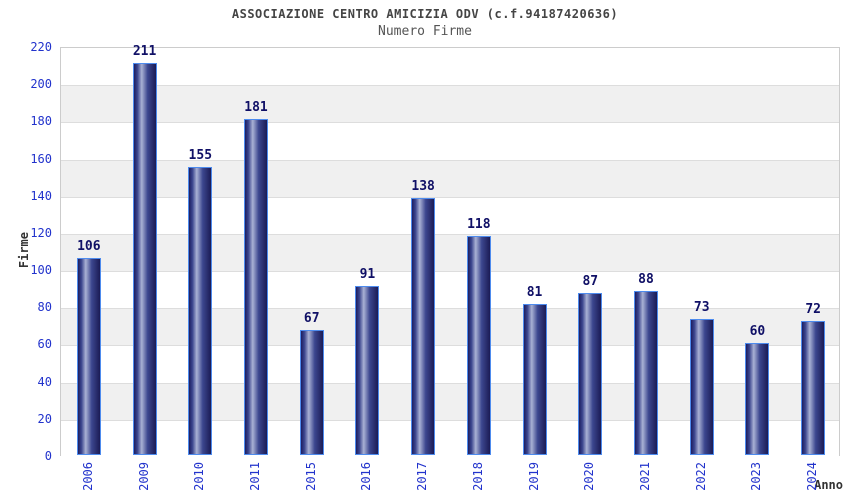 Image resolution: width=850 pixels, height=500 pixels. What do you see at coordinates (590, 282) in the screenshot?
I see `bar-value-label: 87` at bounding box center [590, 282].